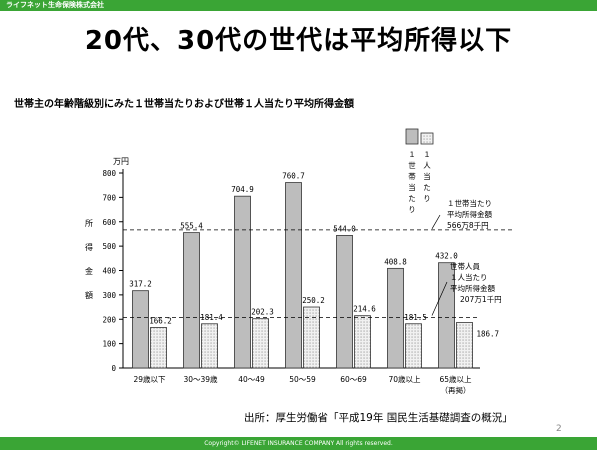 This screenshot has height=450, width=597. Describe the element at coordinates (469, 214) in the screenshot. I see `household-average-label: 平均所得金額` at that location.